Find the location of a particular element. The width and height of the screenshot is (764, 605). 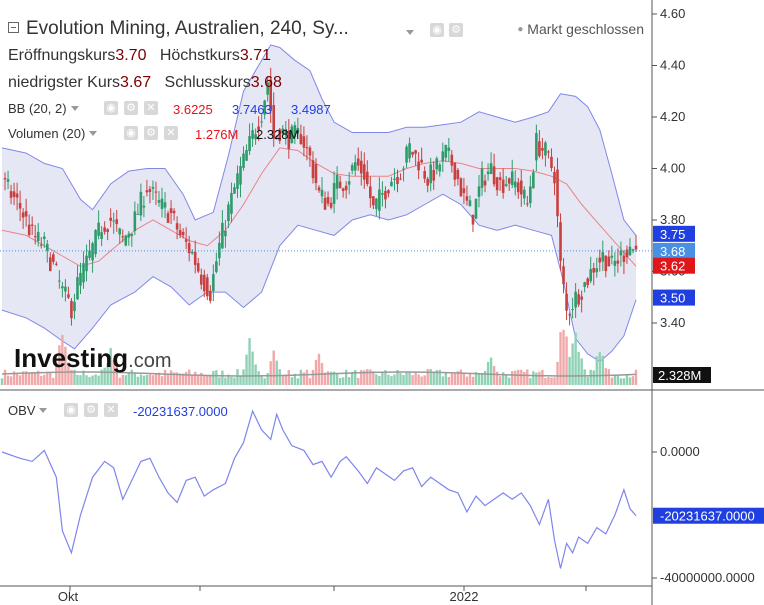

bb-close-icon: ✕ is located at coordinates (151, 108).